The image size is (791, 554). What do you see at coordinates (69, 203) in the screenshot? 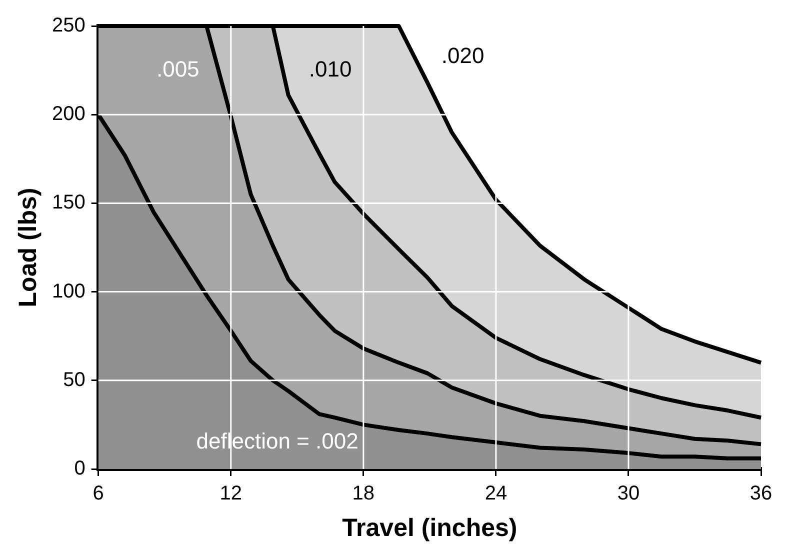
I see `y-tick-label: 150` at bounding box center [69, 203].